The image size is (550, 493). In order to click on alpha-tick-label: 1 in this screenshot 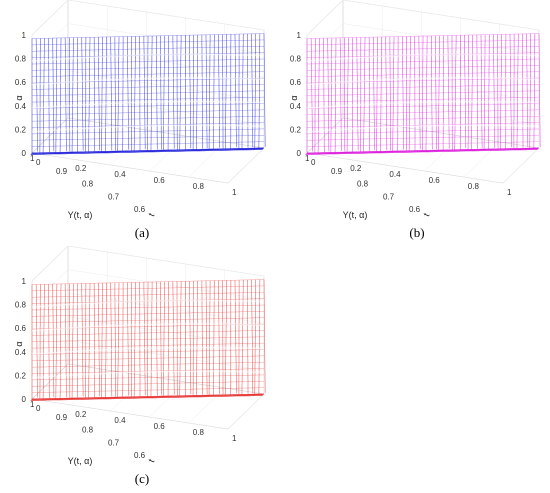, I will do `click(24, 35)`.